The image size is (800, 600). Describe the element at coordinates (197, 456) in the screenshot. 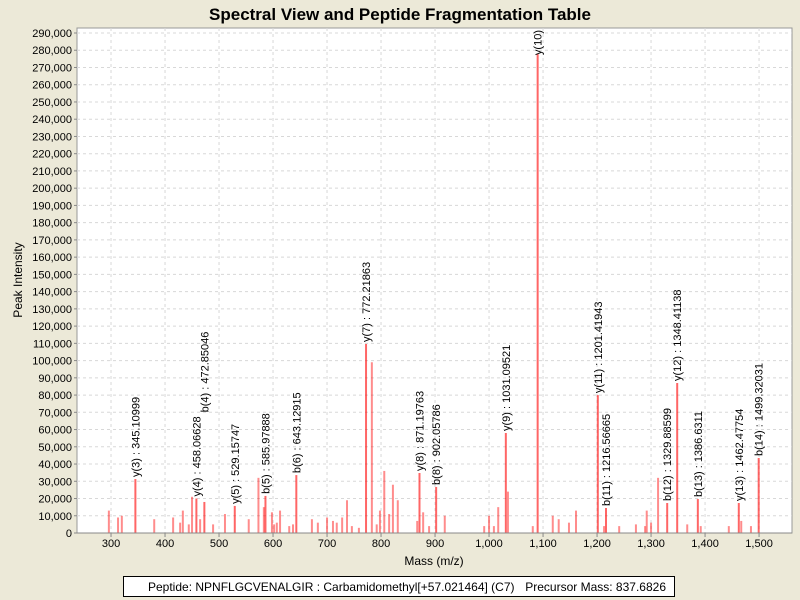

I see `peak-annotation: y(4) : 458.06628` at that location.